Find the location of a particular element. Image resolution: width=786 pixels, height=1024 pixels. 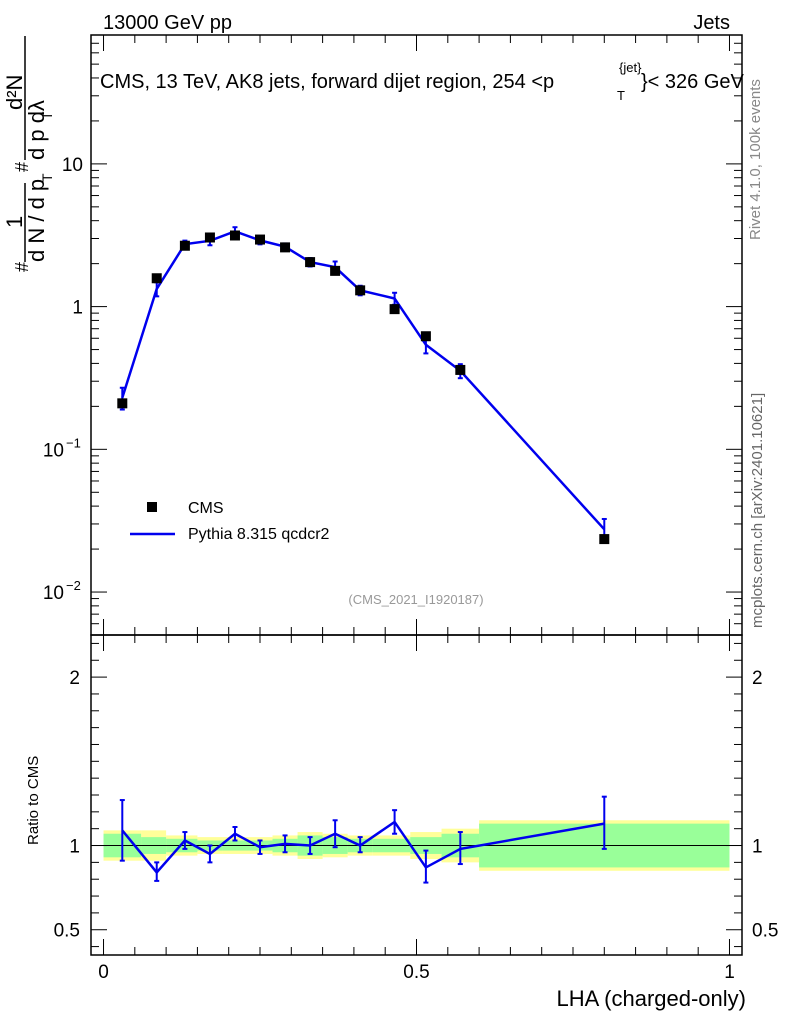

ratio-y-tick-label-left: 1 is located at coordinates (74, 847).